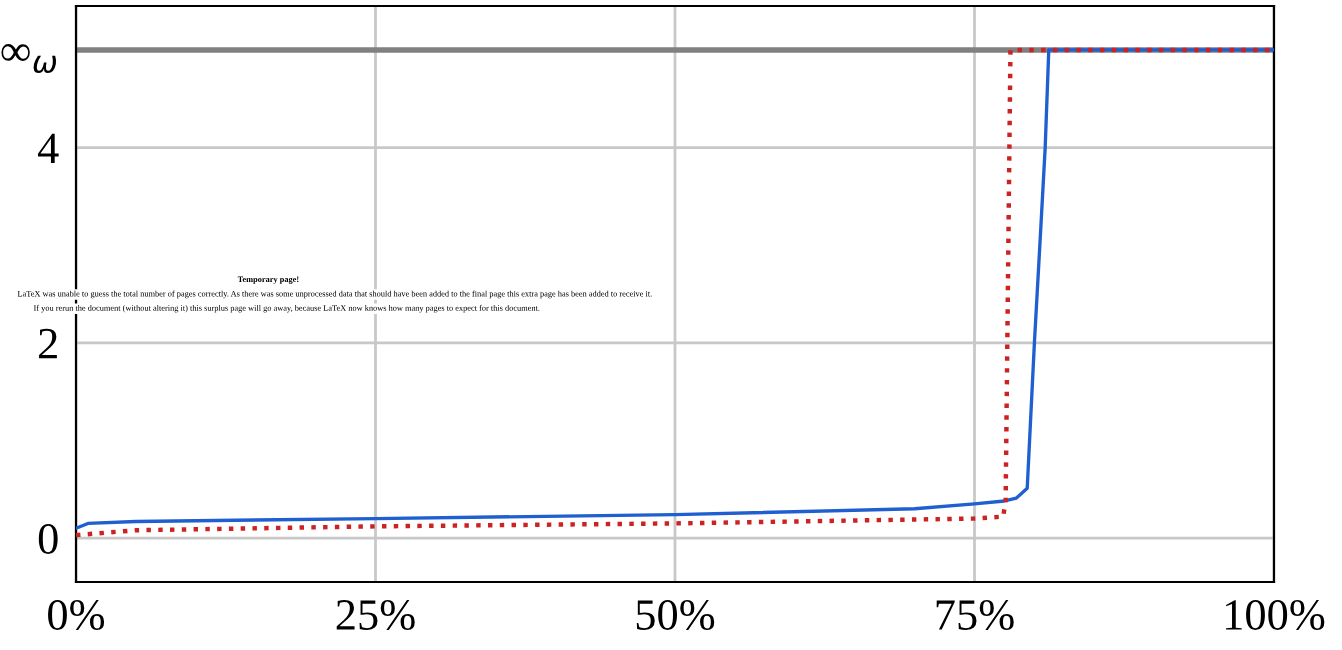 The image size is (1342, 650). Describe the element at coordinates (48, 148) in the screenshot. I see `y-tick-label: 4` at that location.